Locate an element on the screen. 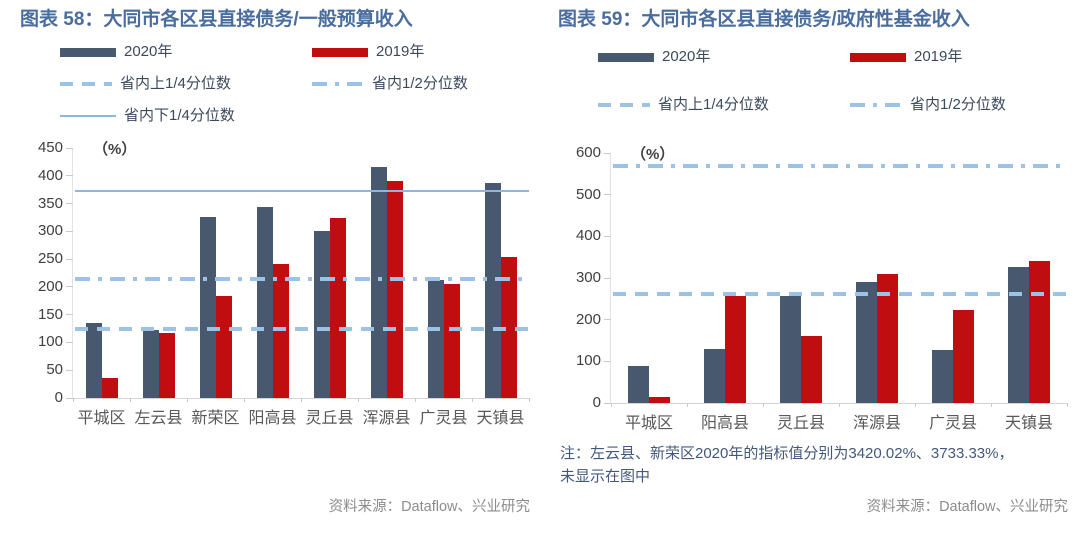 Image resolution: width=1080 pixels, height=536 pixels. legend-swatch-dashdot-icon is located at coordinates (876, 105).